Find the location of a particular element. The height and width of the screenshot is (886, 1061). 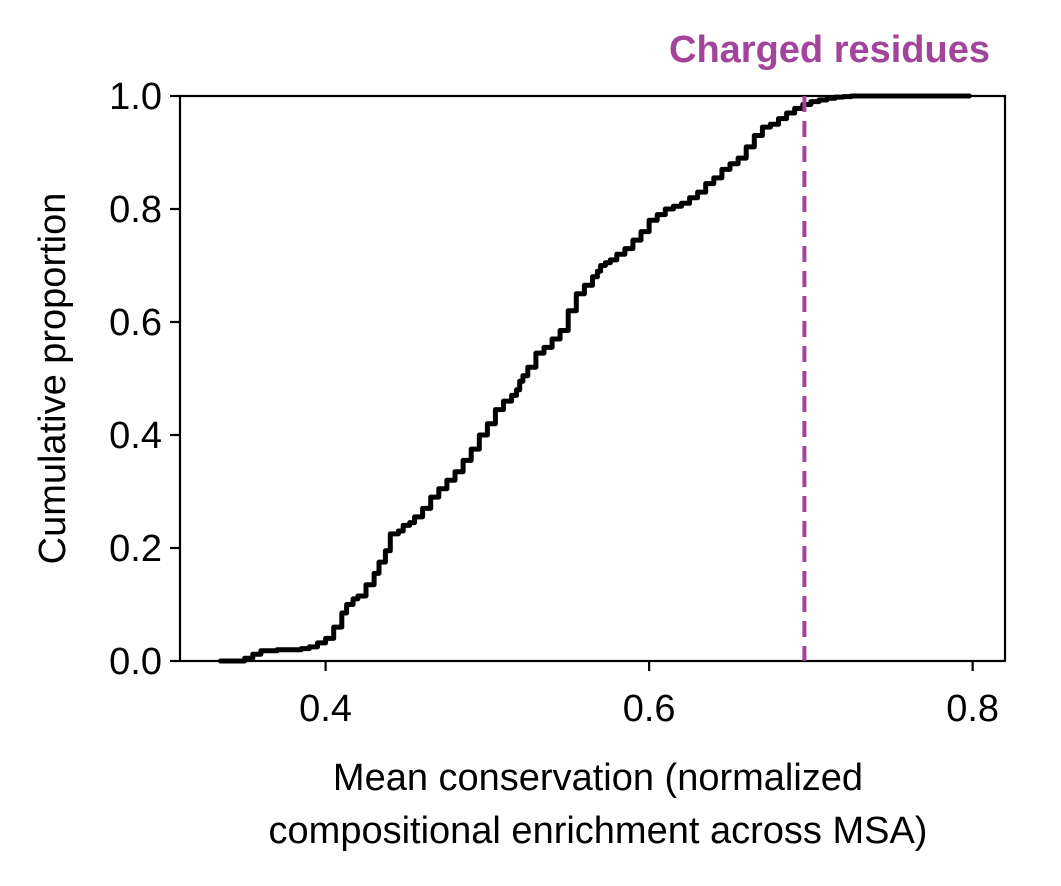

y-tick-label: 0.0 is located at coordinates (135, 662).